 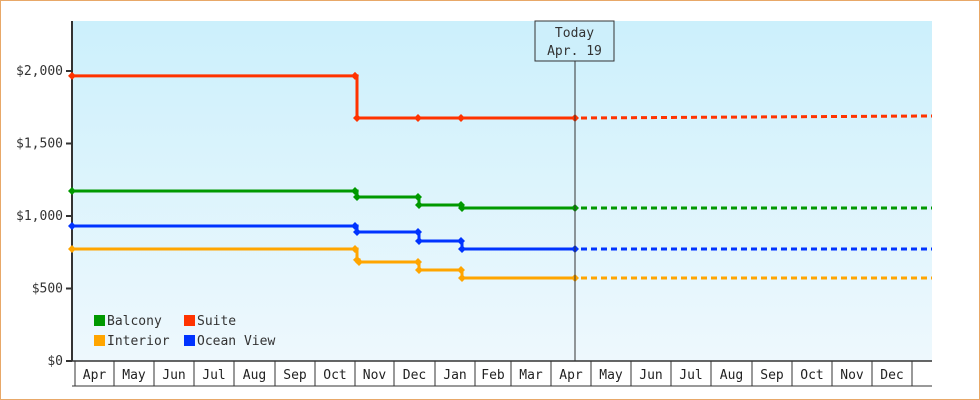 What do you see at coordinates (574, 51) in the screenshot?
I see `today-date: Apr. 19` at bounding box center [574, 51].